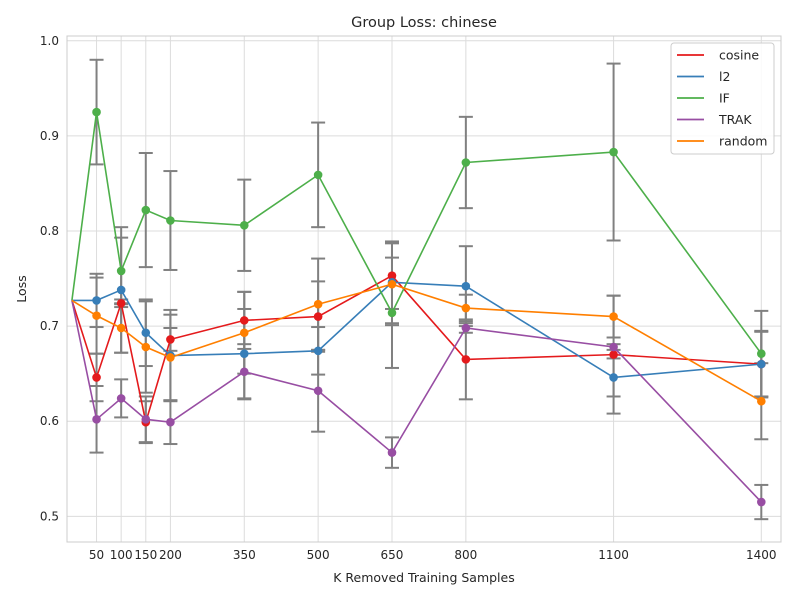 The height and width of the screenshot is (600, 800). Describe the element at coordinates (739, 55) in the screenshot. I see `legend-label-cosine: cosine` at that location.